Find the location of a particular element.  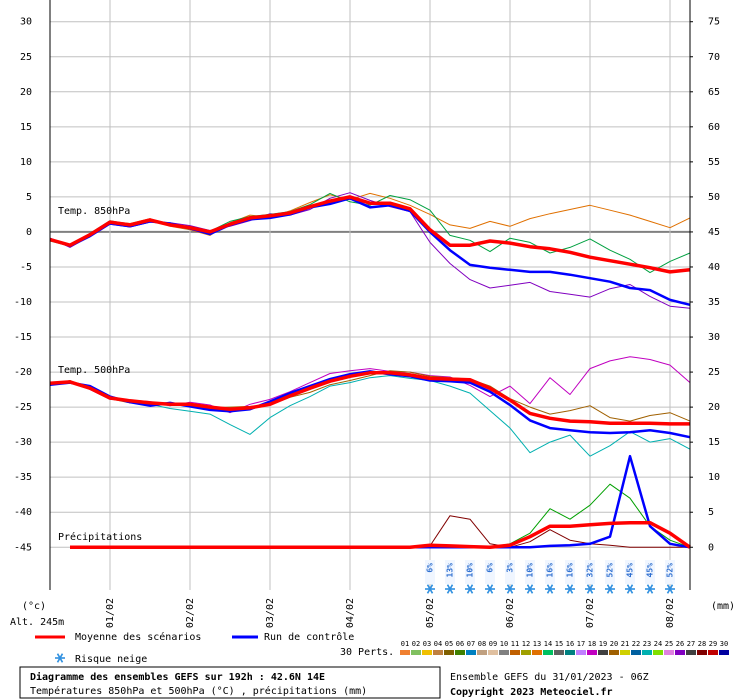

y-tick-label: -30 is located at coordinates (23, 442).